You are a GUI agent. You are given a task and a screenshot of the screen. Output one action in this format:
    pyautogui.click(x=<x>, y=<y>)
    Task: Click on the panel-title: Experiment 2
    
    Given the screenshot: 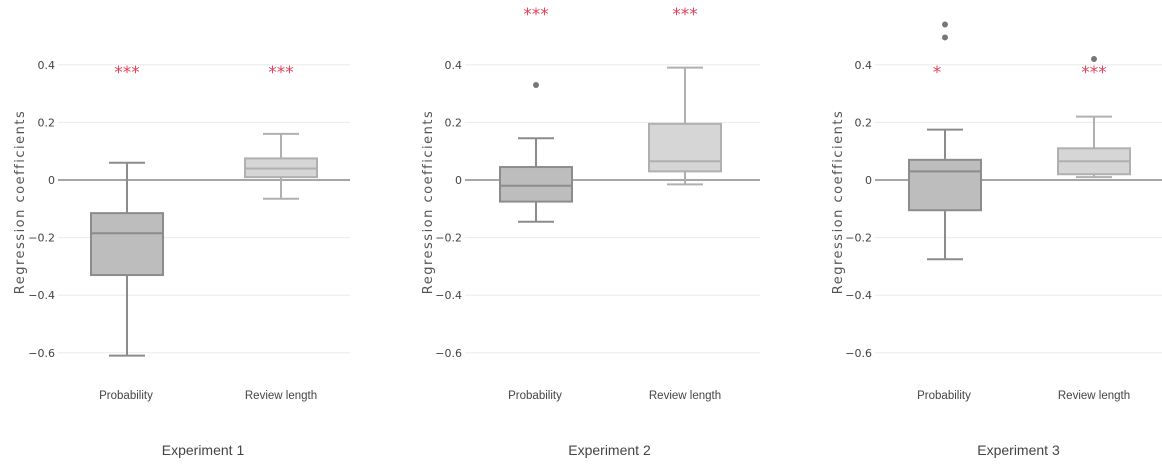 What is the action you would take?
    pyautogui.click(x=609, y=450)
    